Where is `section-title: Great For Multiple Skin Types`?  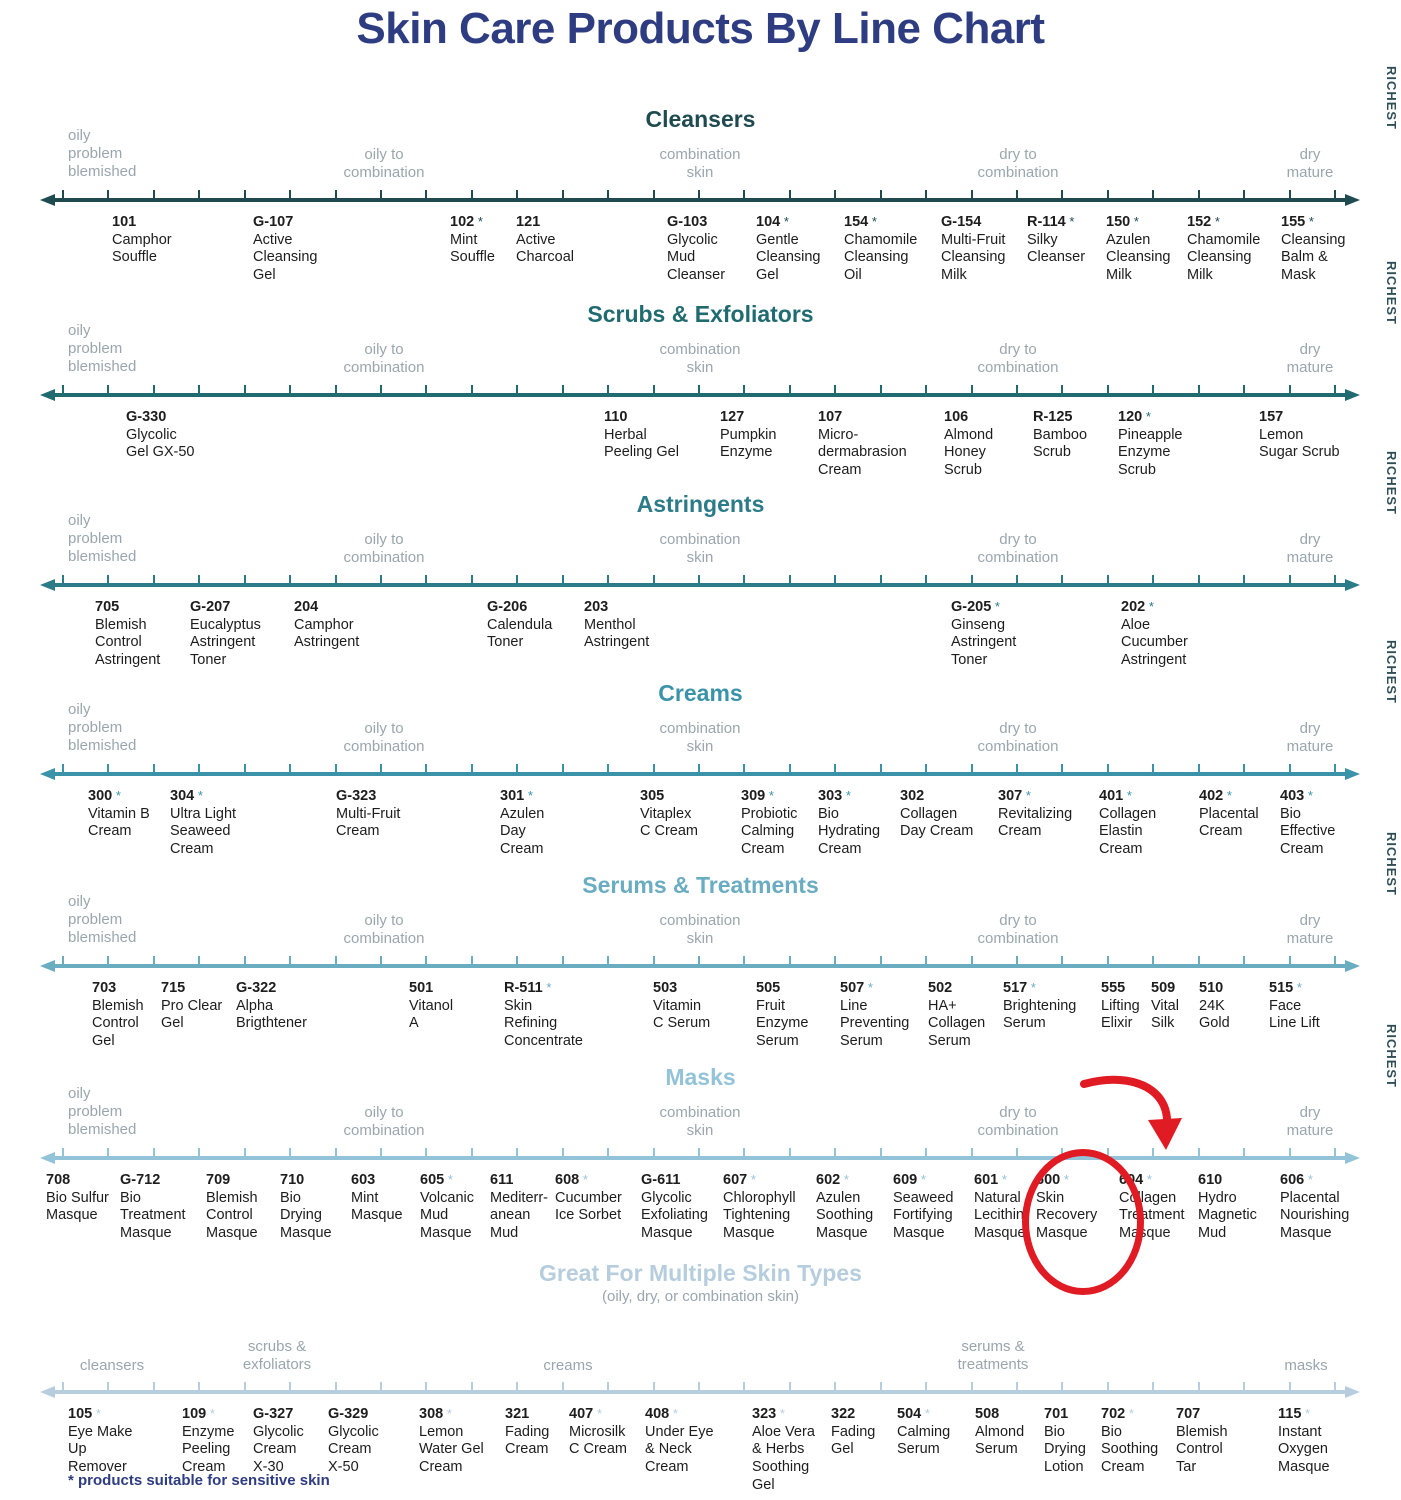
section-title: Great For Multiple Skin Types is located at coordinates (700, 1273).